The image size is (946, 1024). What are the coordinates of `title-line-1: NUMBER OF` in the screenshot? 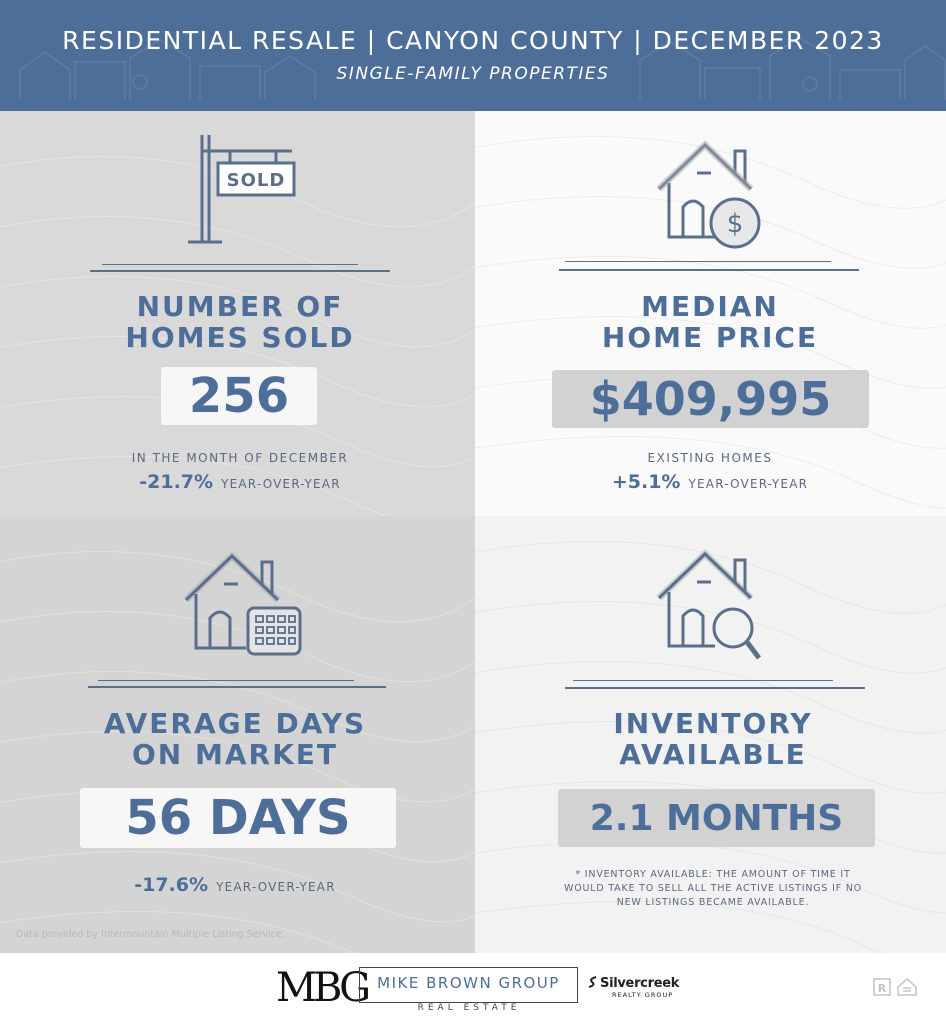 It's located at (240, 306).